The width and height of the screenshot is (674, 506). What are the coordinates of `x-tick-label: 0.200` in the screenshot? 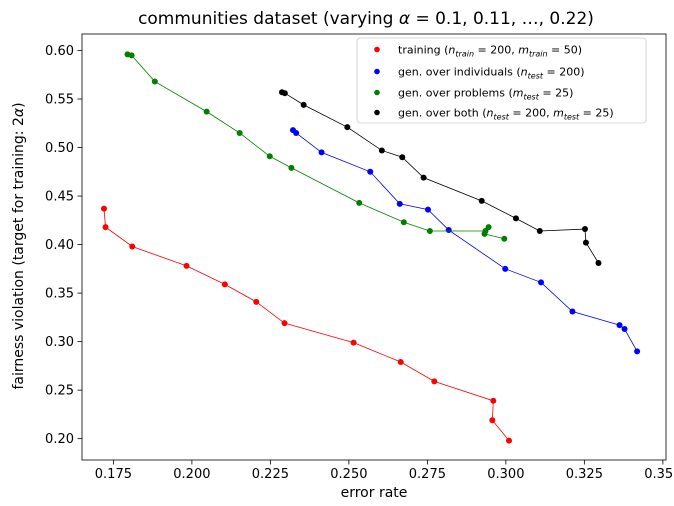 It's located at (191, 474).